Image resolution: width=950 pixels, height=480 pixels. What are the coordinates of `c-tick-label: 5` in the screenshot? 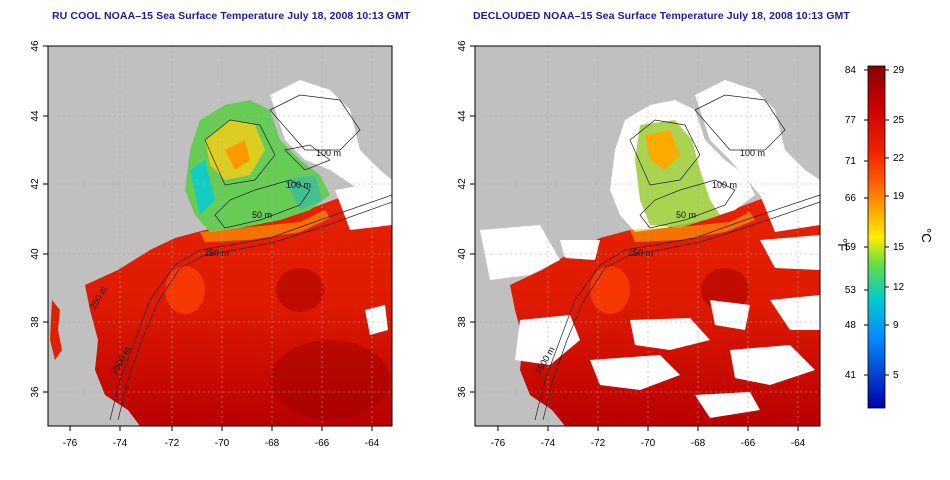 It's located at (896, 375).